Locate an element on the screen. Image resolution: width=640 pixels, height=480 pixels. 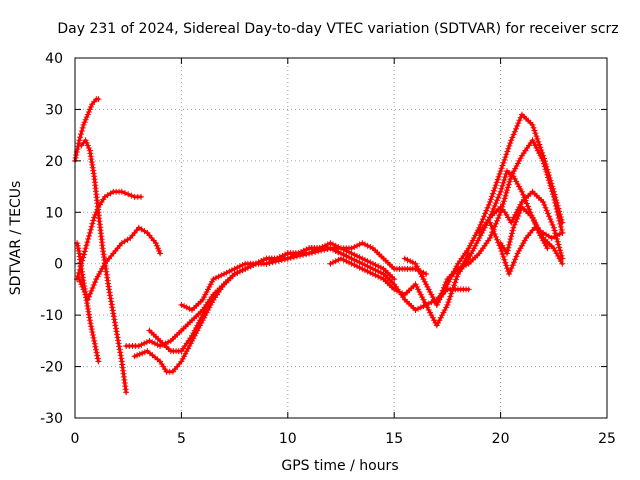
series-arc17 is located at coordinates (526, 248).